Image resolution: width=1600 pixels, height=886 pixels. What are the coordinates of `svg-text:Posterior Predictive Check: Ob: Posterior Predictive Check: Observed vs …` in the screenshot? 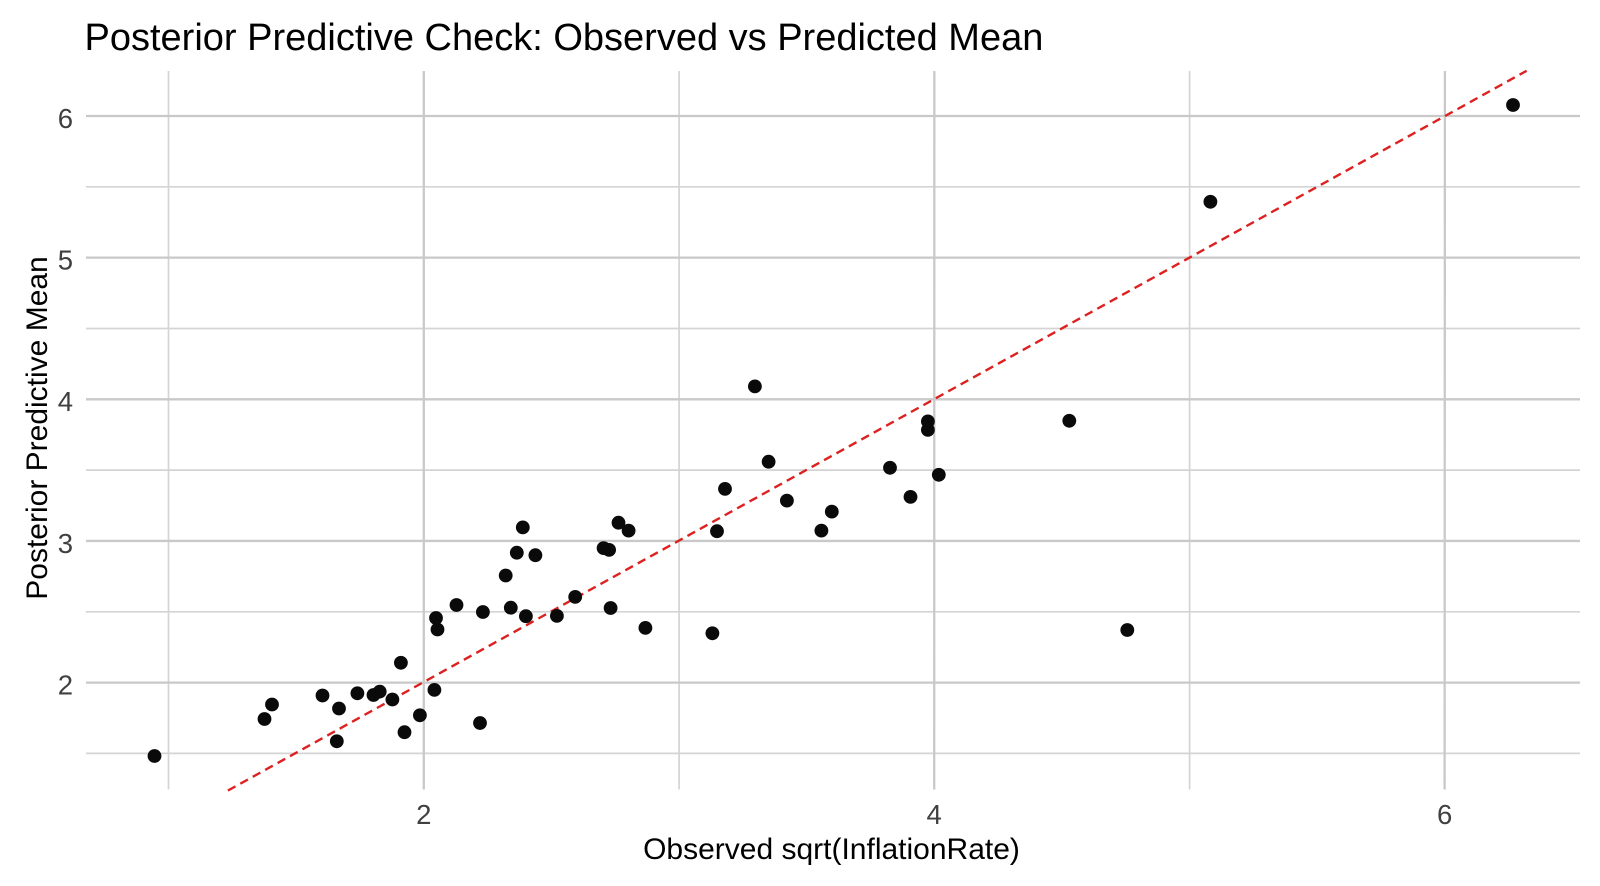 It's located at (564, 38).